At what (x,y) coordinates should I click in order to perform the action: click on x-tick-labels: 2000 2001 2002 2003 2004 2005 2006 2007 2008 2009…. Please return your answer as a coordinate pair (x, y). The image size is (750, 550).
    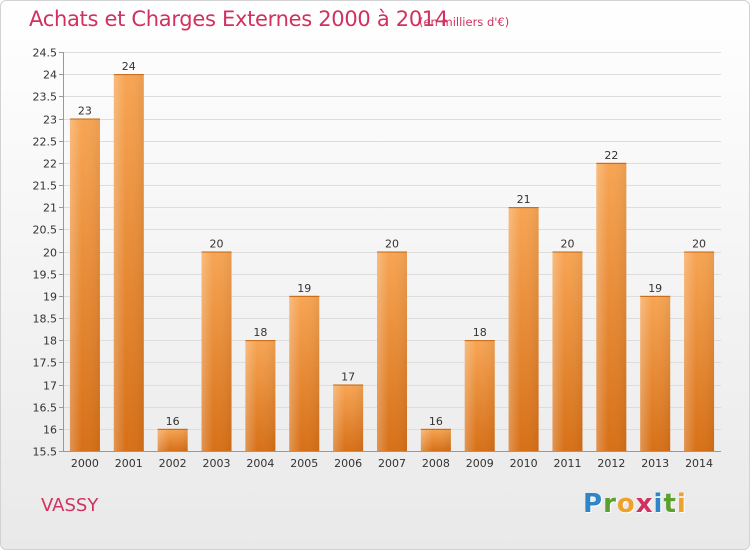
    Looking at the image, I should click on (392, 463).